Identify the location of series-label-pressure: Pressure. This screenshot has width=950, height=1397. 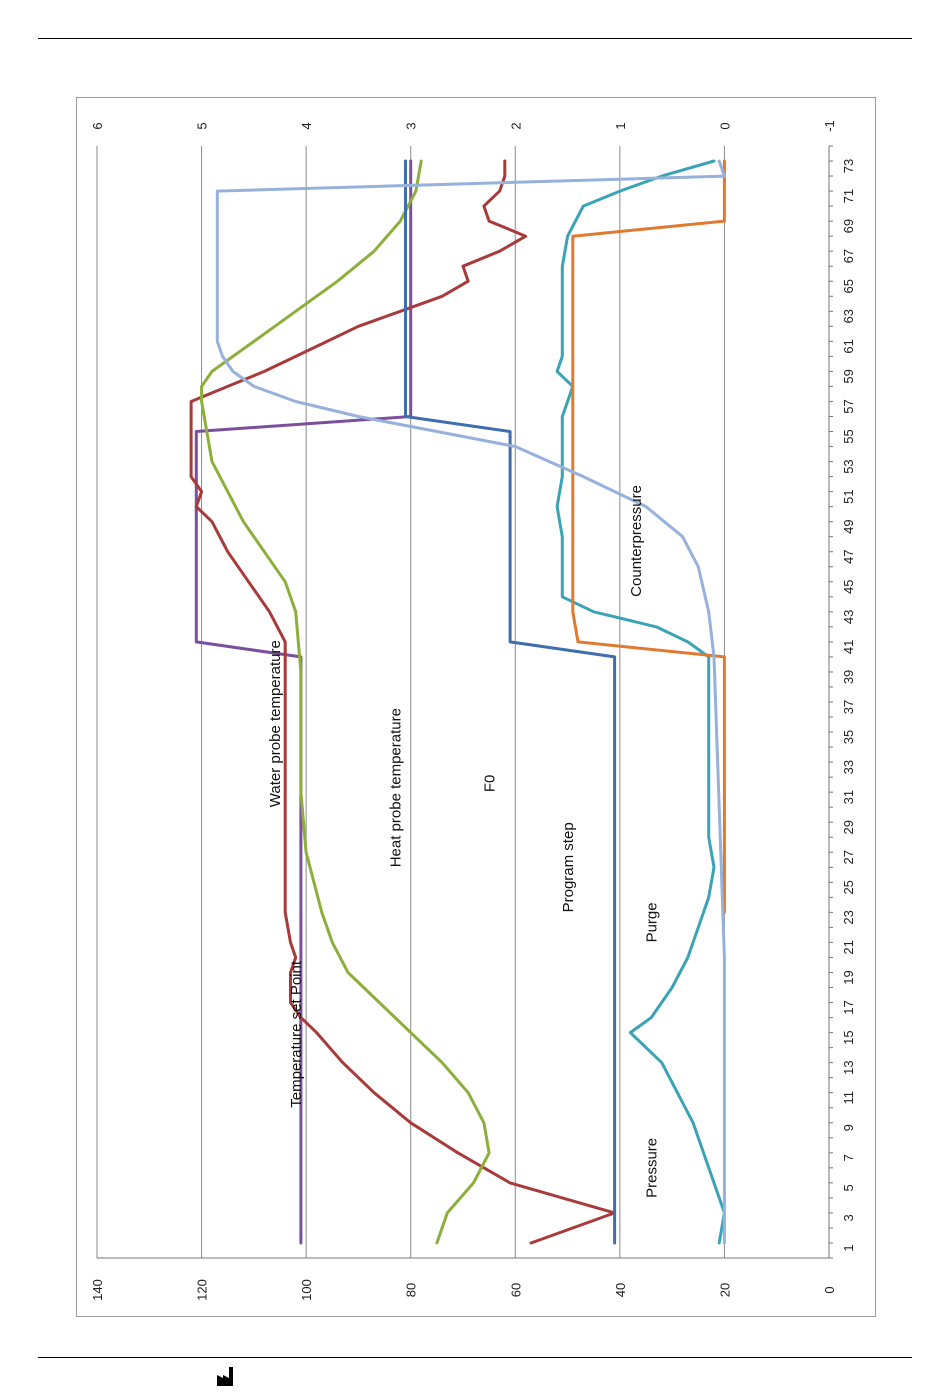
(651, 1168).